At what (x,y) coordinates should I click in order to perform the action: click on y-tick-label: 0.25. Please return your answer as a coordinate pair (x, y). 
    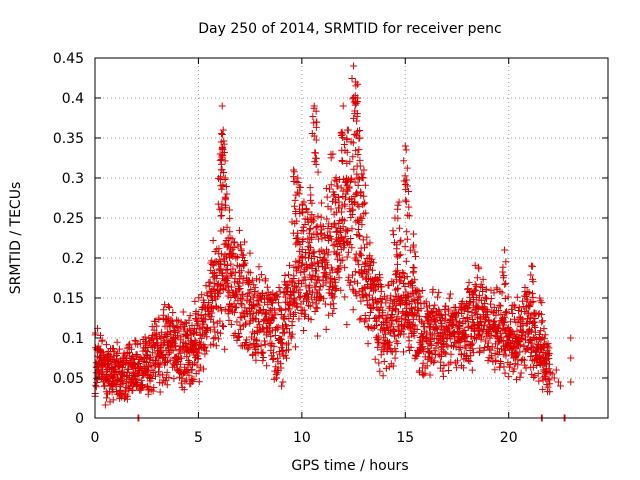
    Looking at the image, I should click on (68, 219).